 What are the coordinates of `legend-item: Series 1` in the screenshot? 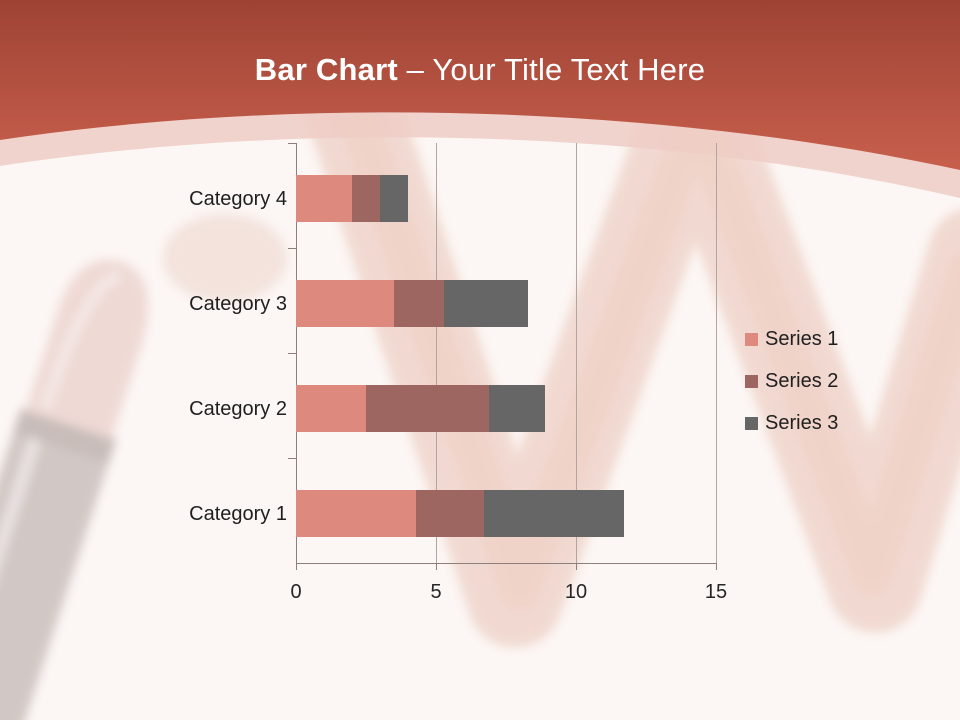 It's located at (791, 339).